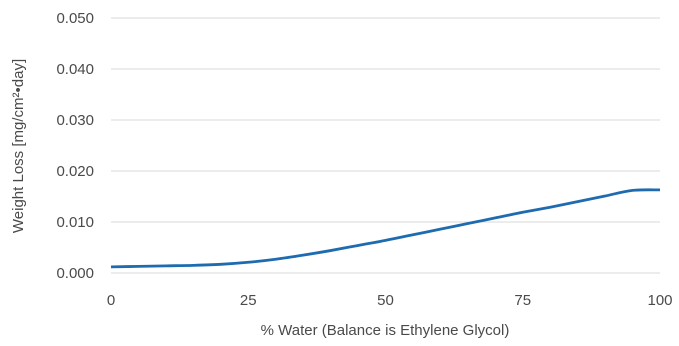 This screenshot has width=679, height=346. I want to click on y-tick-label: 0.010, so click(75, 222).